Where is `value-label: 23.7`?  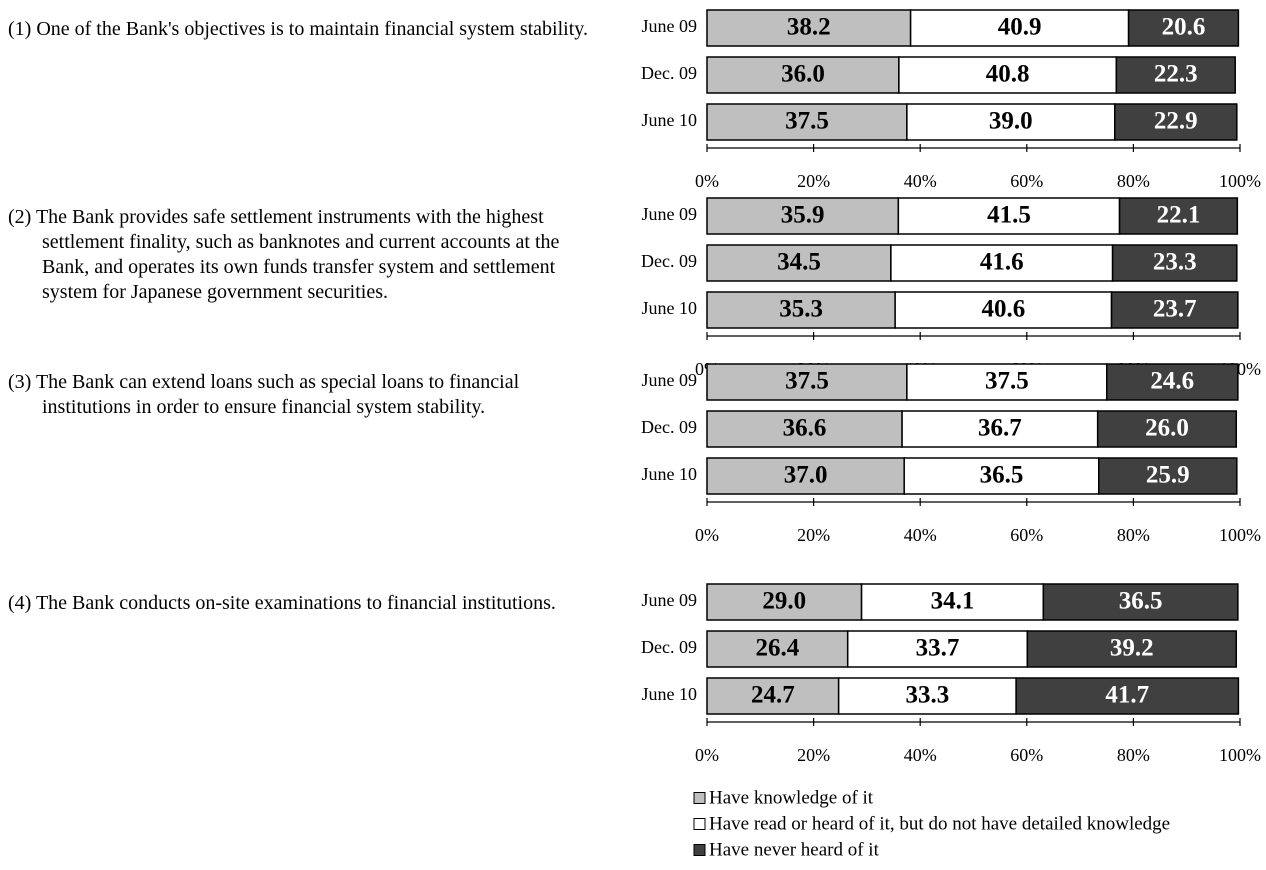 value-label: 23.7 is located at coordinates (1175, 309).